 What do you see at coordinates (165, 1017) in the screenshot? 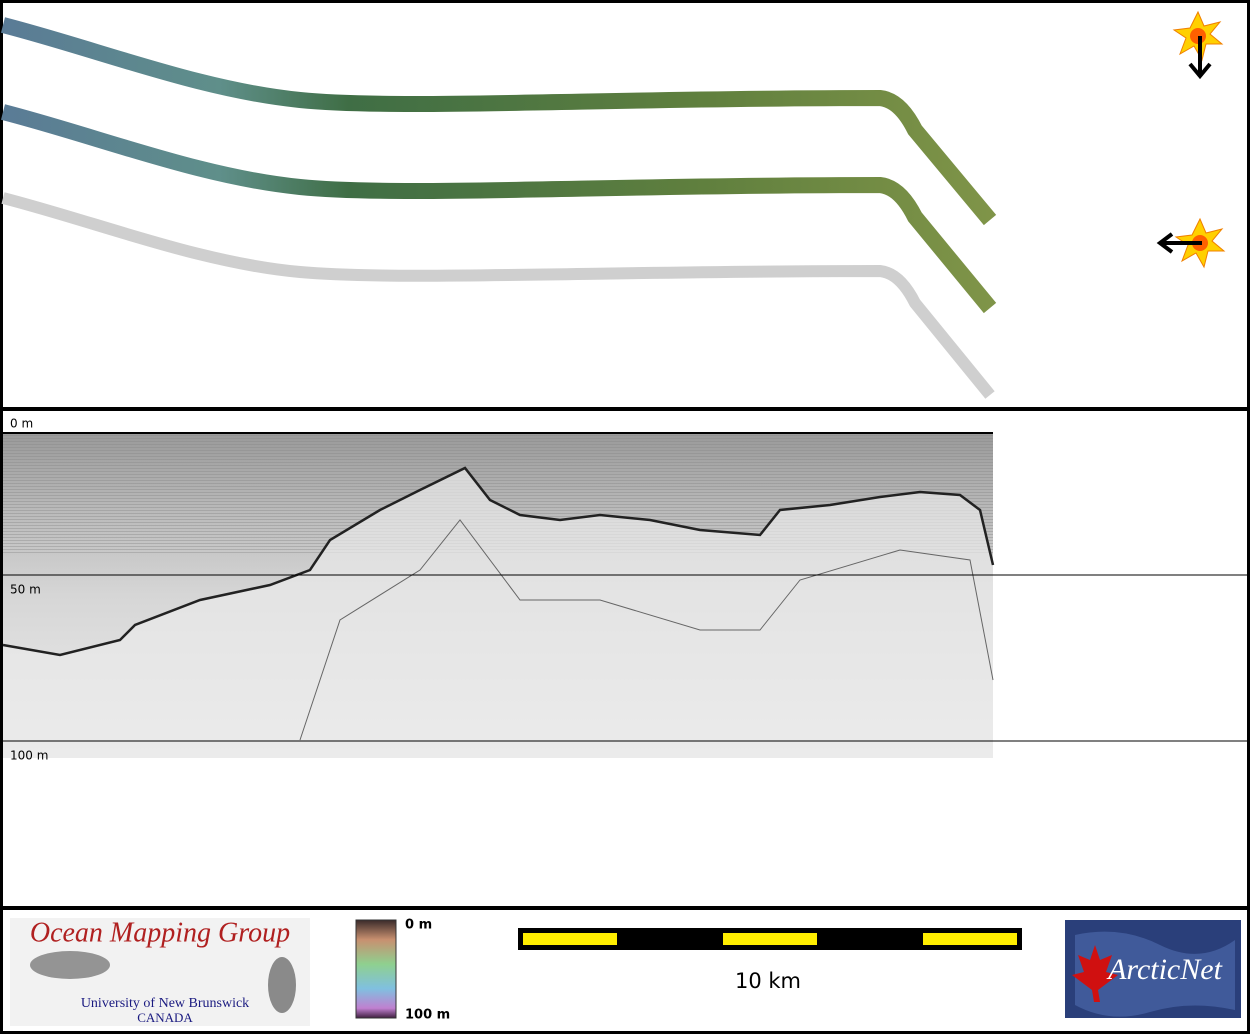
I see `logo-country: CANADA` at bounding box center [165, 1017].